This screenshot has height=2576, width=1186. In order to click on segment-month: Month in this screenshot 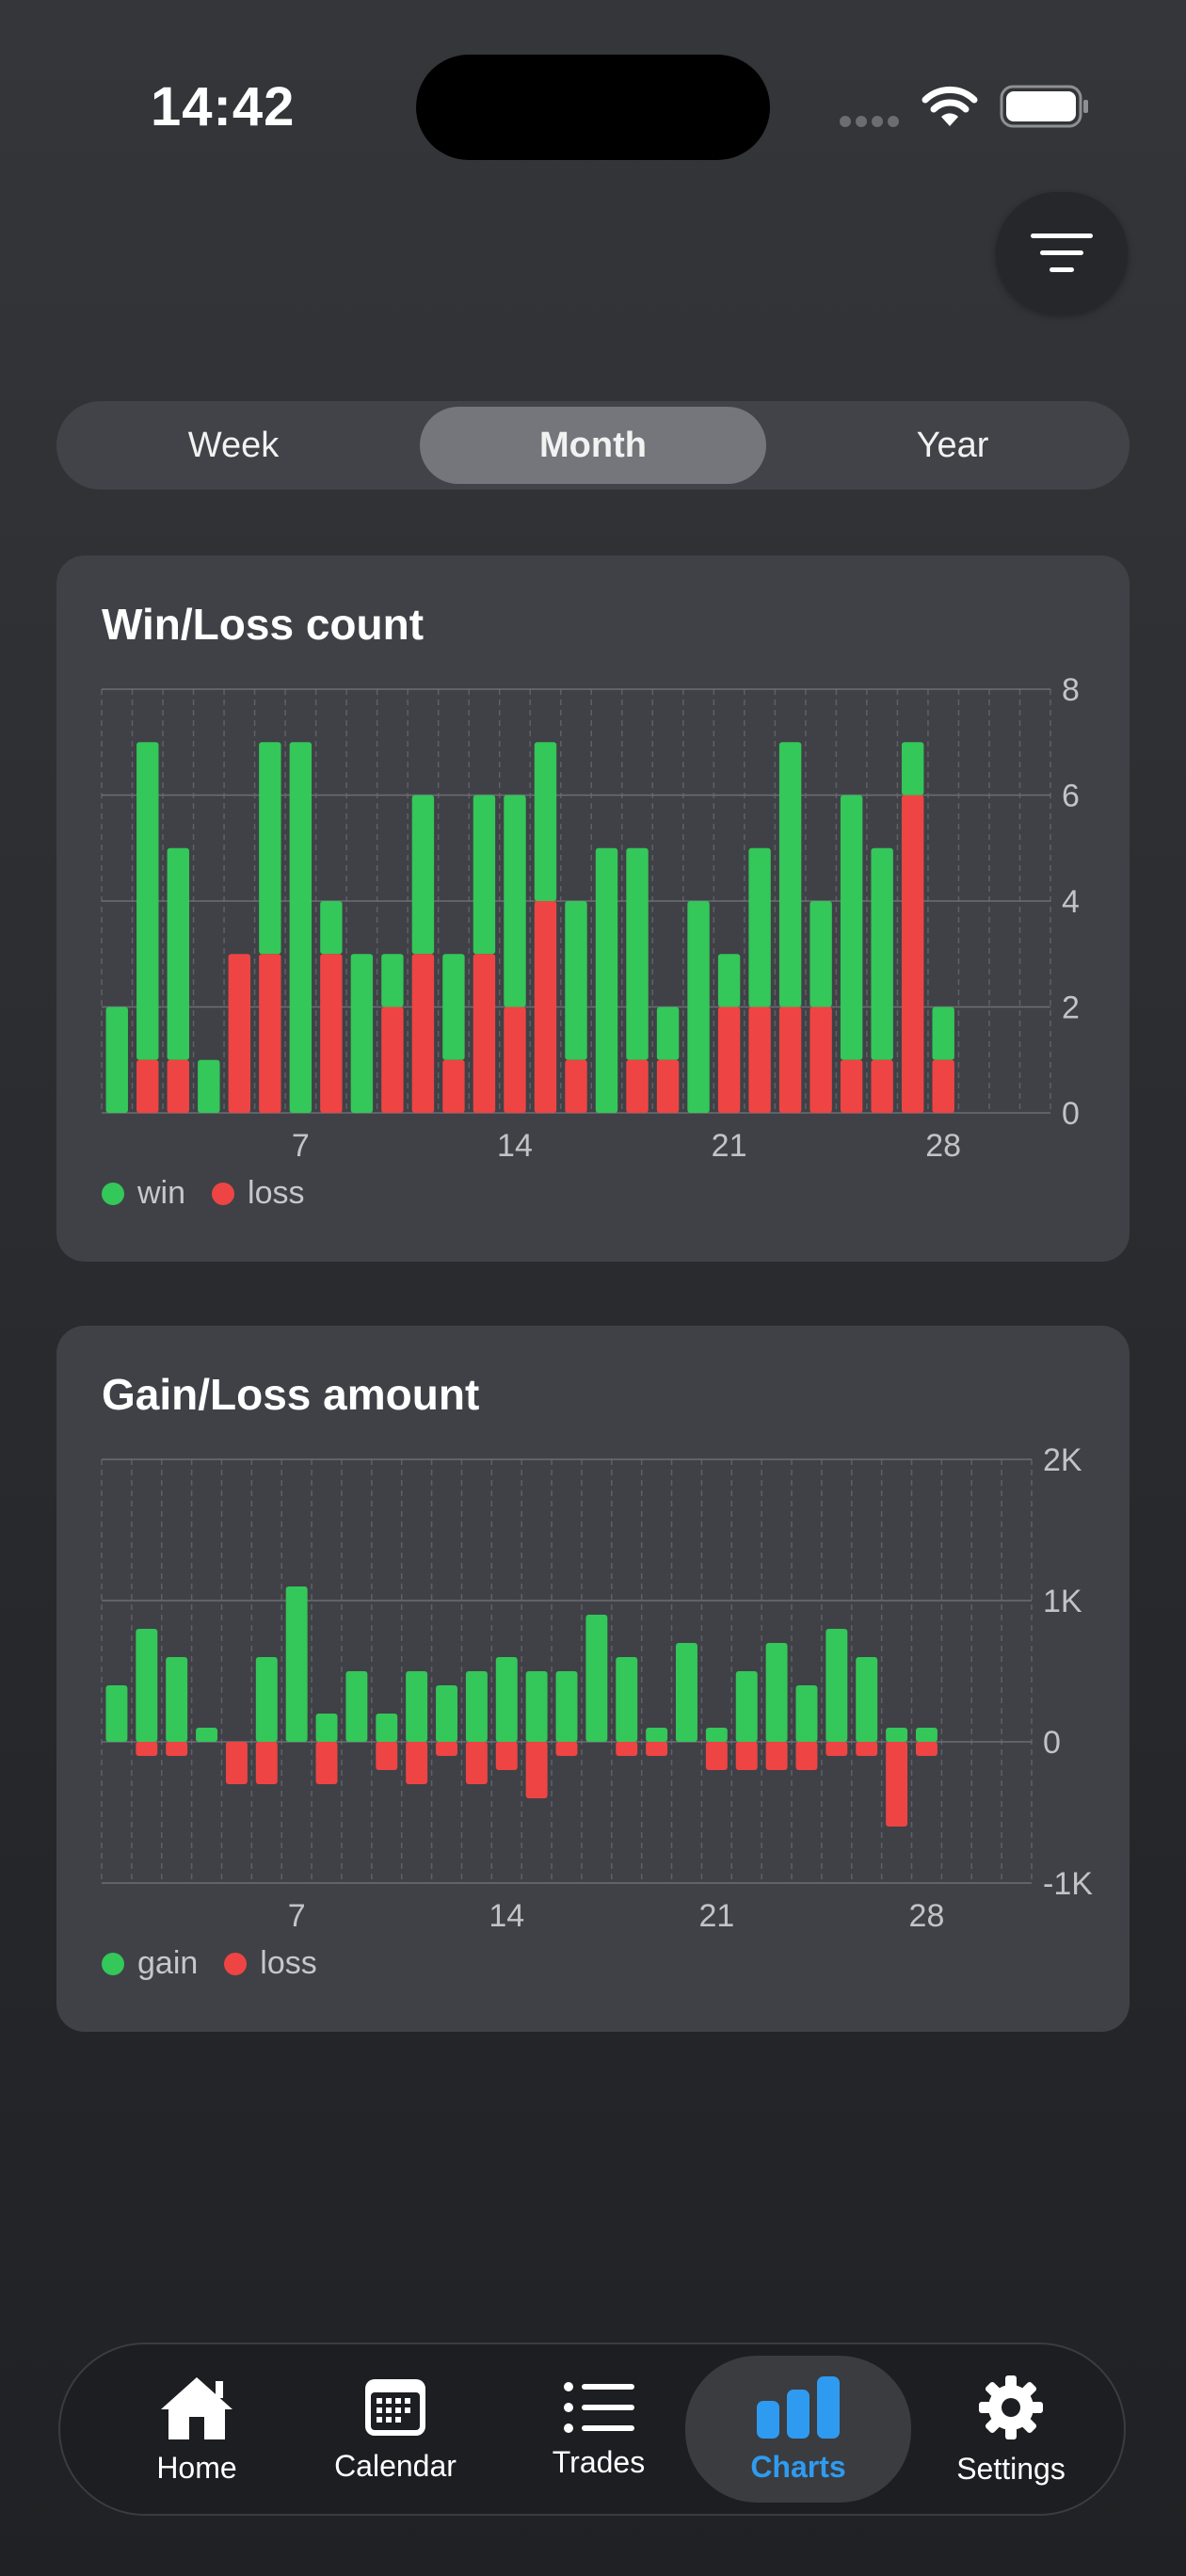, I will do `click(593, 445)`.